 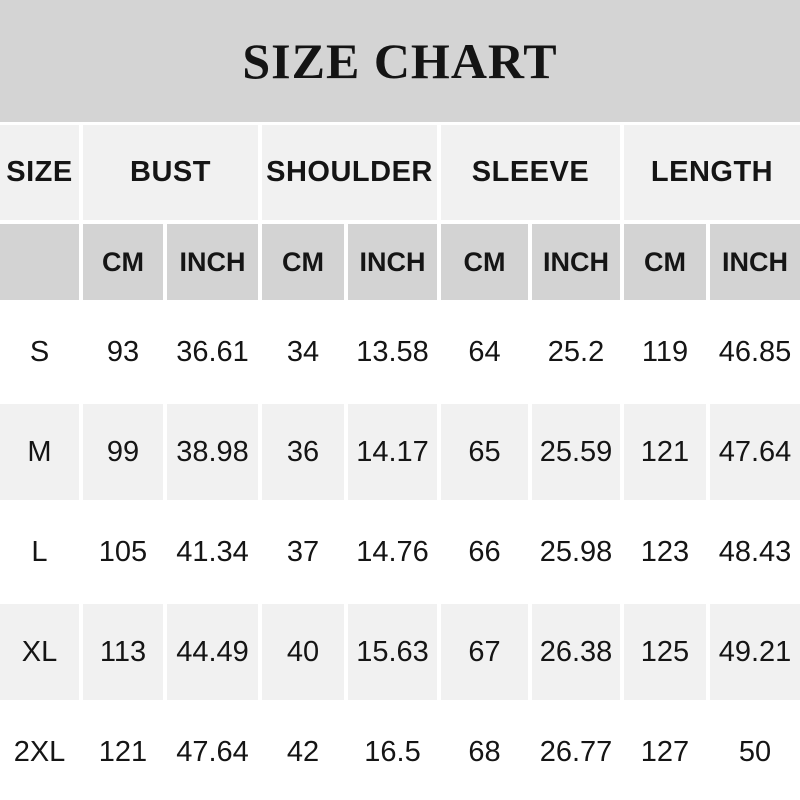 What do you see at coordinates (123, 652) in the screenshot?
I see `value-cell: 113` at bounding box center [123, 652].